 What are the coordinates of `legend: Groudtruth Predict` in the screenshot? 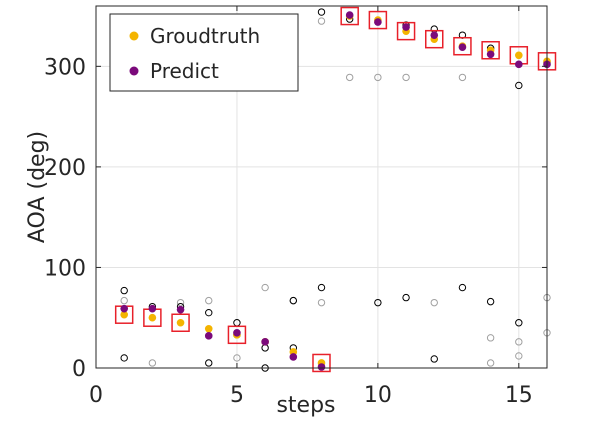 It's located at (204, 52).